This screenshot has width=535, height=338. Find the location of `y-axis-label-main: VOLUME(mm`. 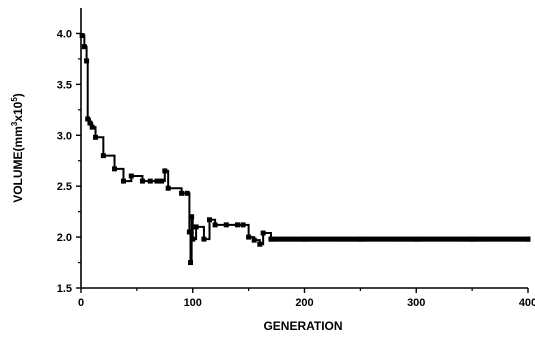

y-axis-label-main: VOLUME(mm is located at coordinates (18, 164).